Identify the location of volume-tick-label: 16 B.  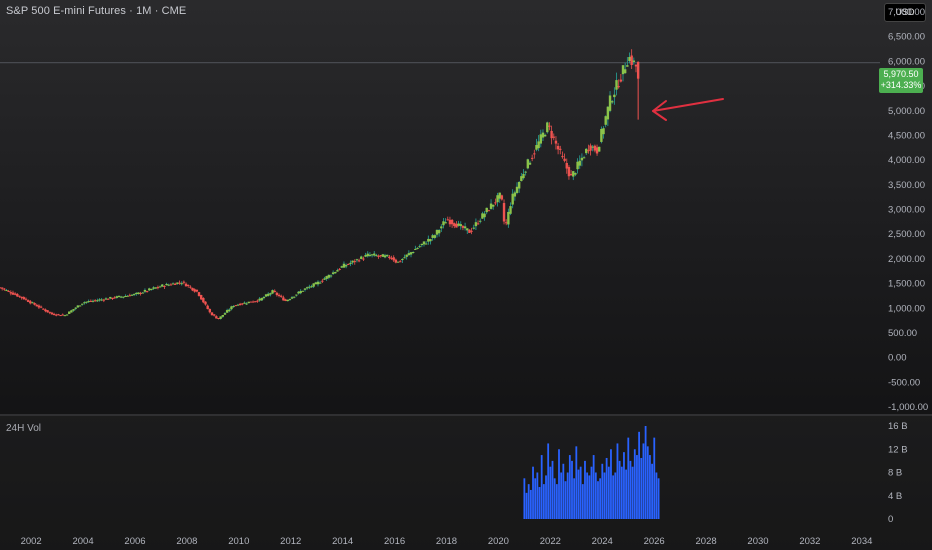
(898, 426).